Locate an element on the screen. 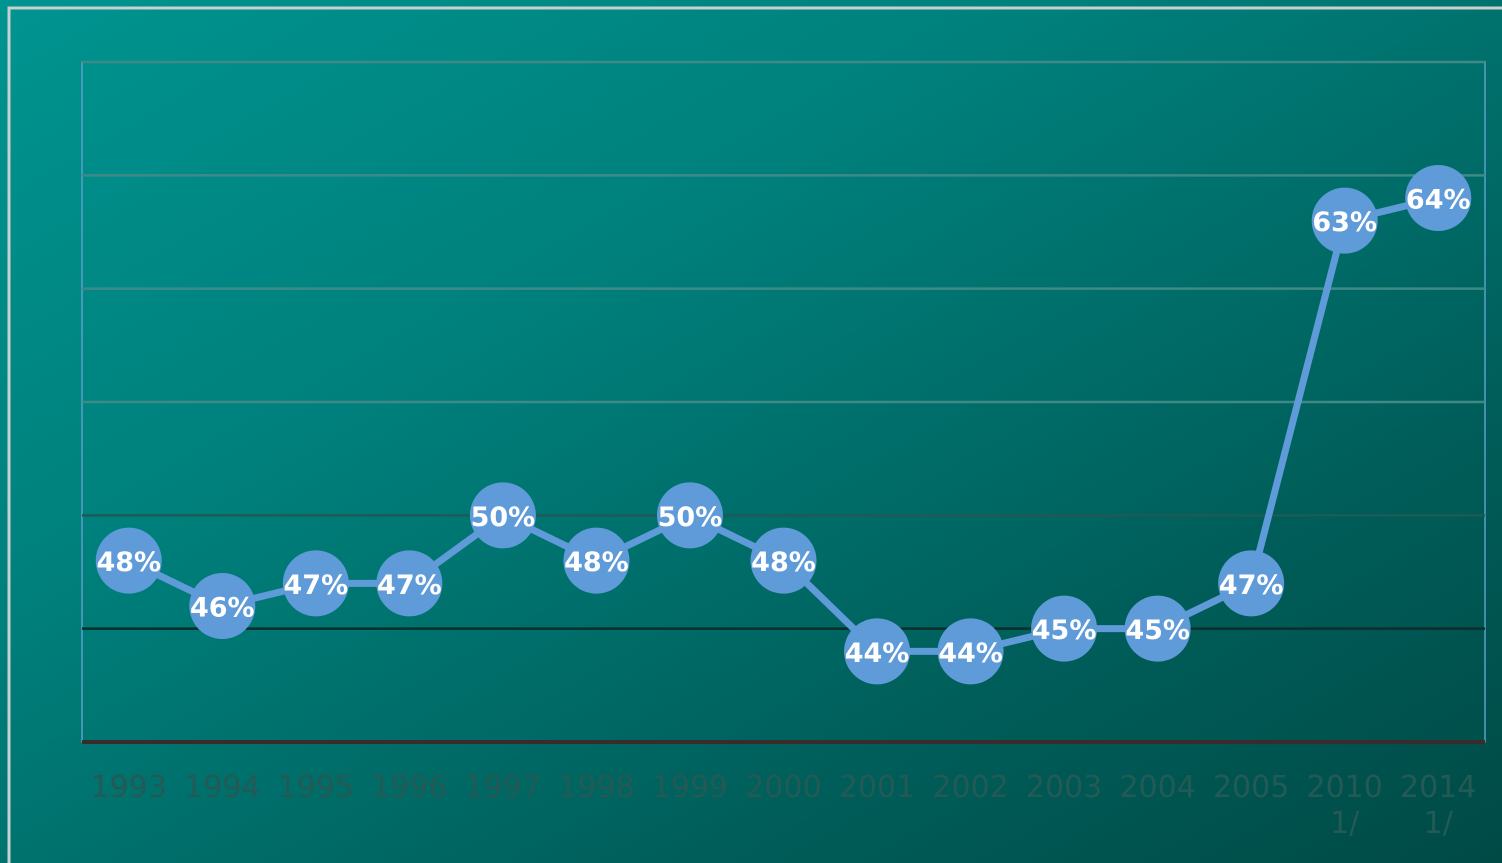 This screenshot has height=863, width=1502. x-tick-label: 1998 is located at coordinates (596, 787).